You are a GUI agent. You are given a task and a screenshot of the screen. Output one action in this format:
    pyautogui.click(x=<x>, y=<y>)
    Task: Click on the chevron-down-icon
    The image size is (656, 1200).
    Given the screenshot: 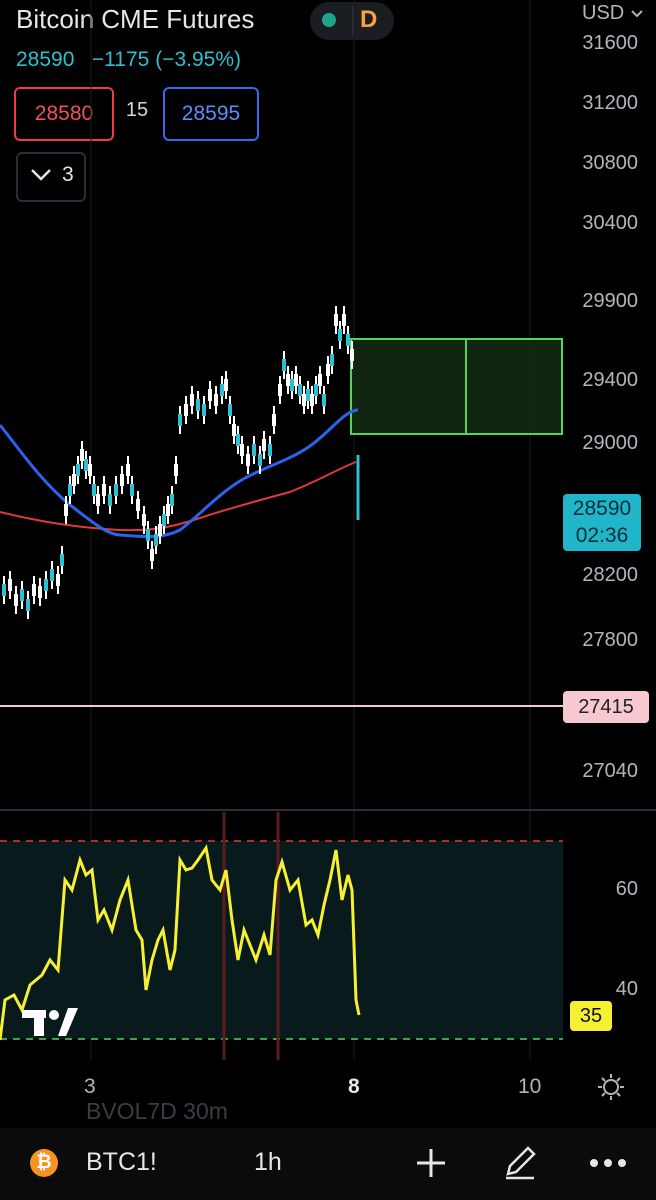 What is the action you would take?
    pyautogui.click(x=41, y=175)
    